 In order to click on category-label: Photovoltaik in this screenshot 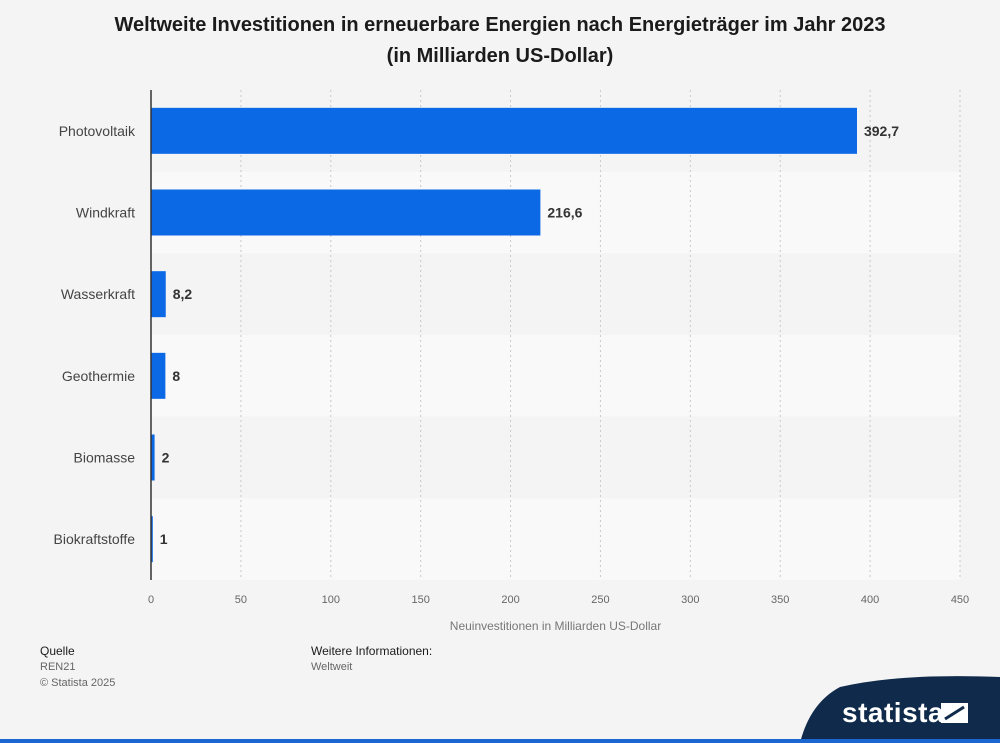, I will do `click(97, 131)`.